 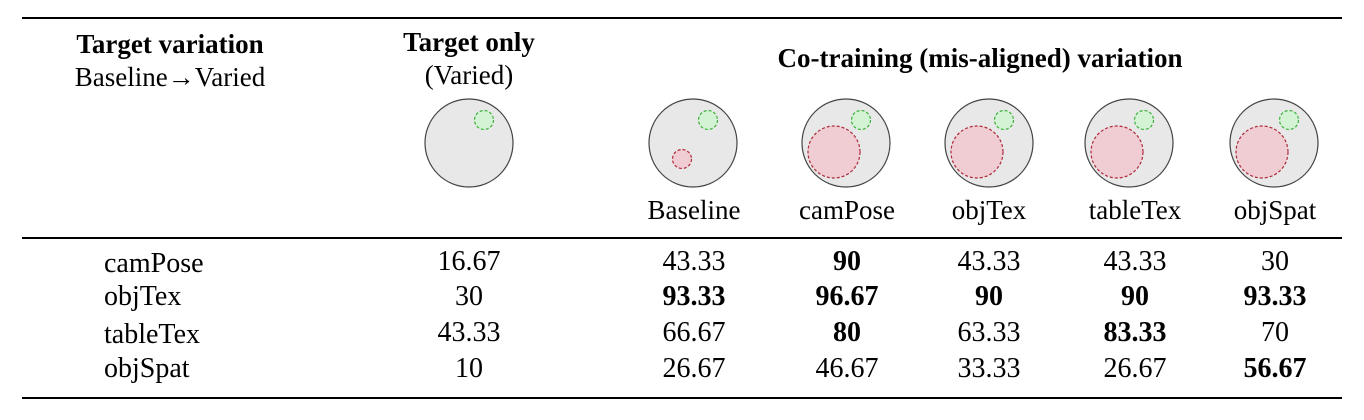 I want to click on cell-tabletex-objtex: 63.33, so click(x=989, y=332).